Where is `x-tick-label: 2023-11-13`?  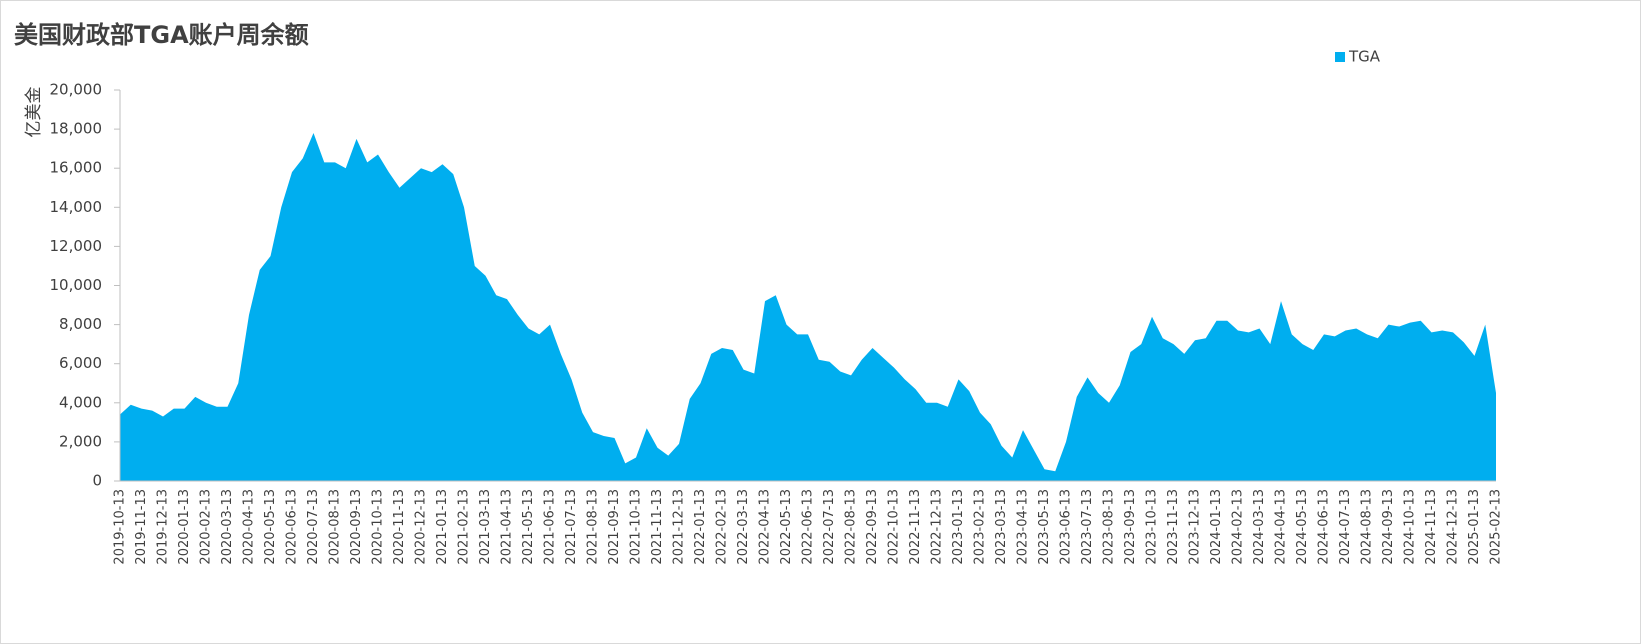 x-tick-label: 2023-11-13 is located at coordinates (1173, 527).